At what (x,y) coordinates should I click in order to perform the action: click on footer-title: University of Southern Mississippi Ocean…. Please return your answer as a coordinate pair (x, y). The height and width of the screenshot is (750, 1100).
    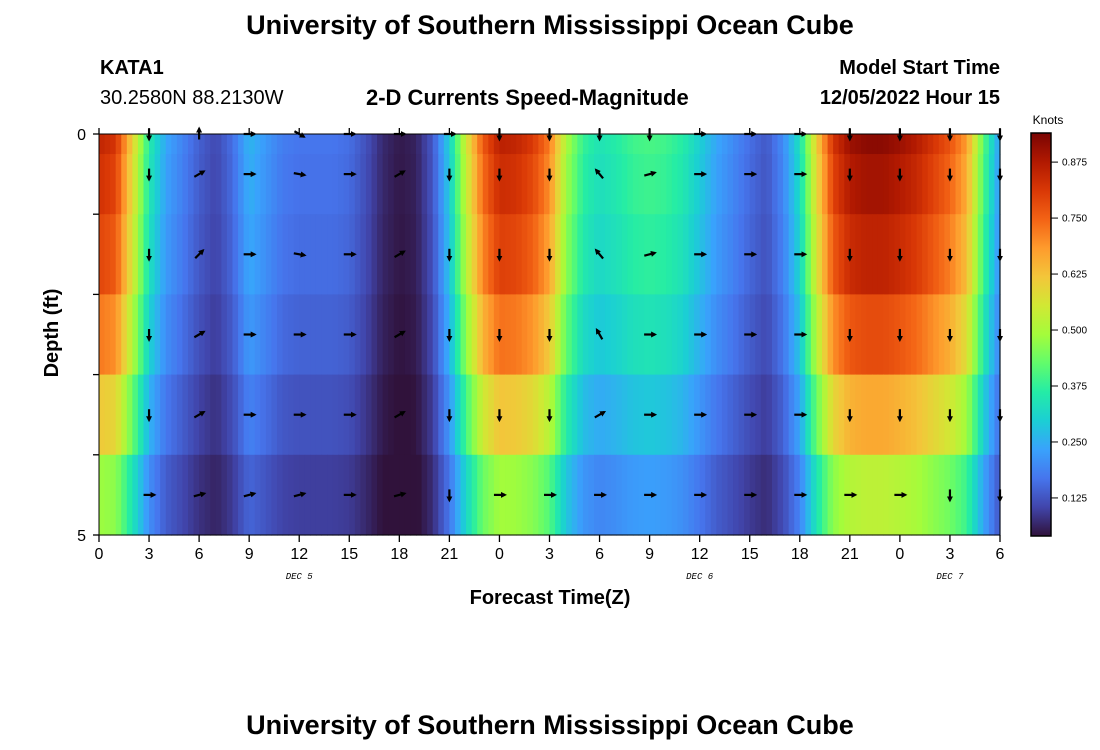
    Looking at the image, I should click on (550, 725).